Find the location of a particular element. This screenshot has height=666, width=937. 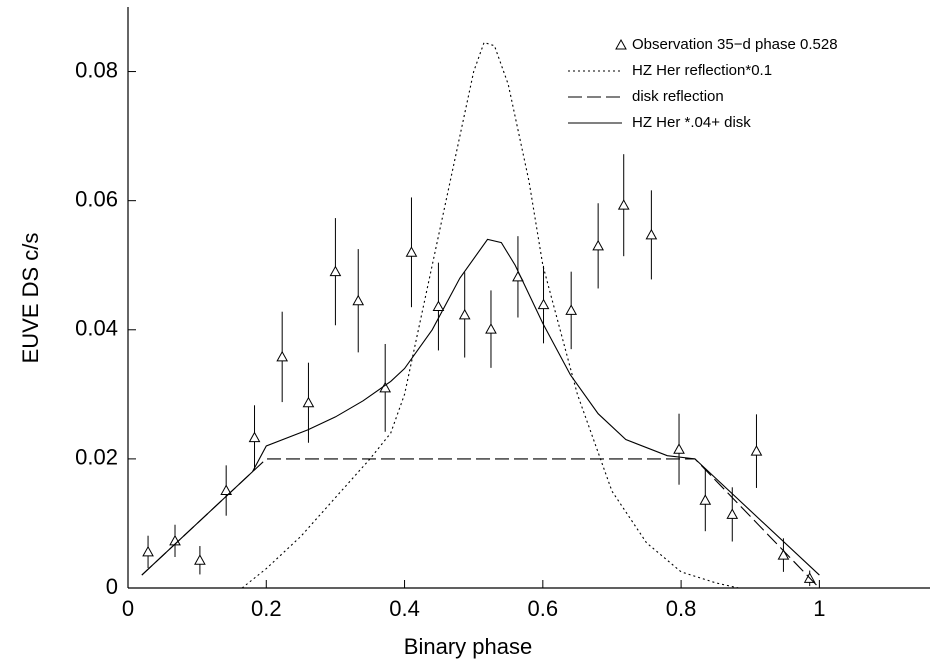

x-tick-label: 0.2 is located at coordinates (266, 608).